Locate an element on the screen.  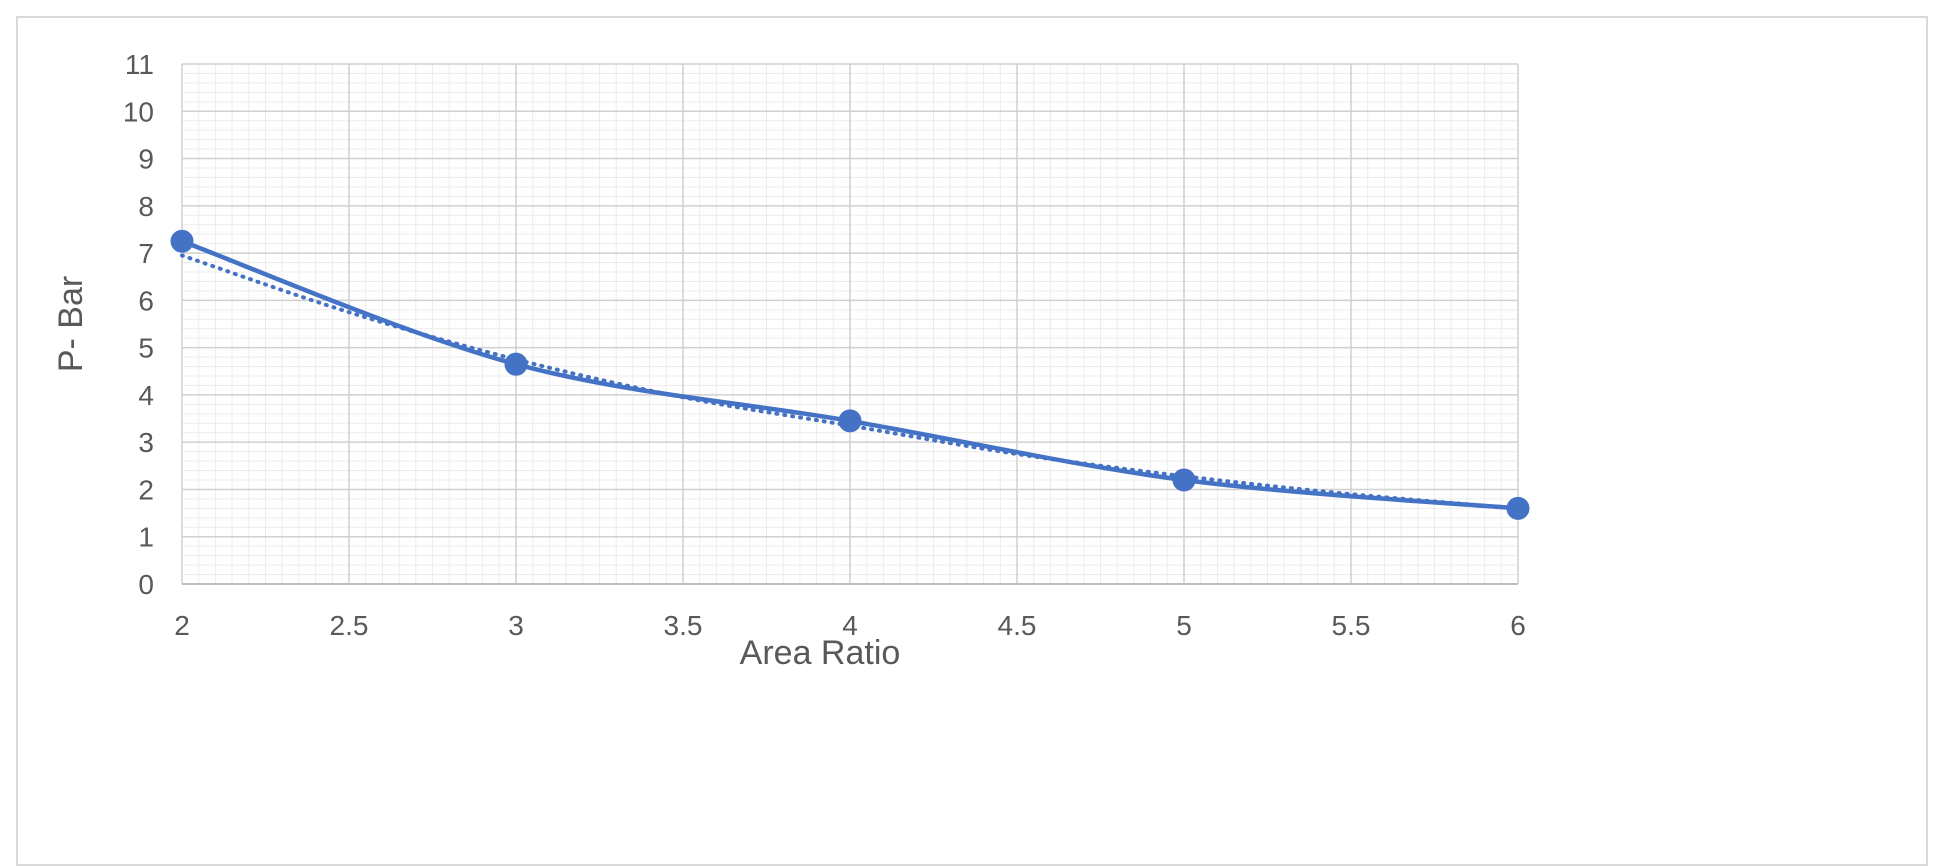
x-tick-label: 5.5 is located at coordinates (1351, 625).